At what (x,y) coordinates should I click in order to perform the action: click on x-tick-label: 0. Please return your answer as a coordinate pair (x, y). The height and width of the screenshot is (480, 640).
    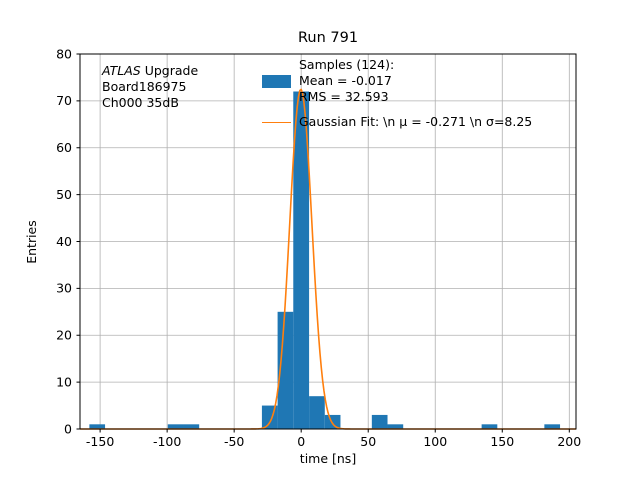
    Looking at the image, I should click on (301, 441).